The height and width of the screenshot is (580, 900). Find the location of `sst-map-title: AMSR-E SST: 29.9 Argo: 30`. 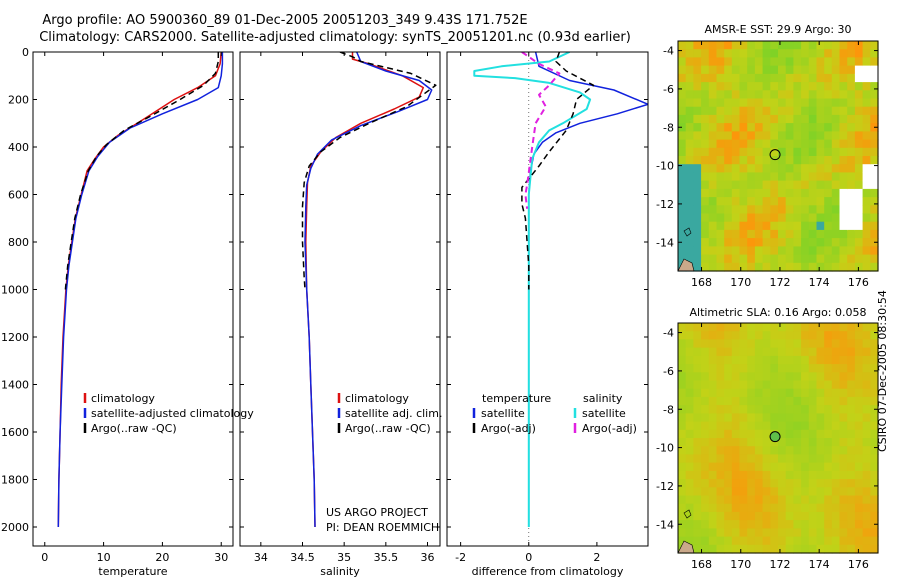

sst-map-title: AMSR-E SST: 29.9 Argo: 30 is located at coordinates (777, 29).